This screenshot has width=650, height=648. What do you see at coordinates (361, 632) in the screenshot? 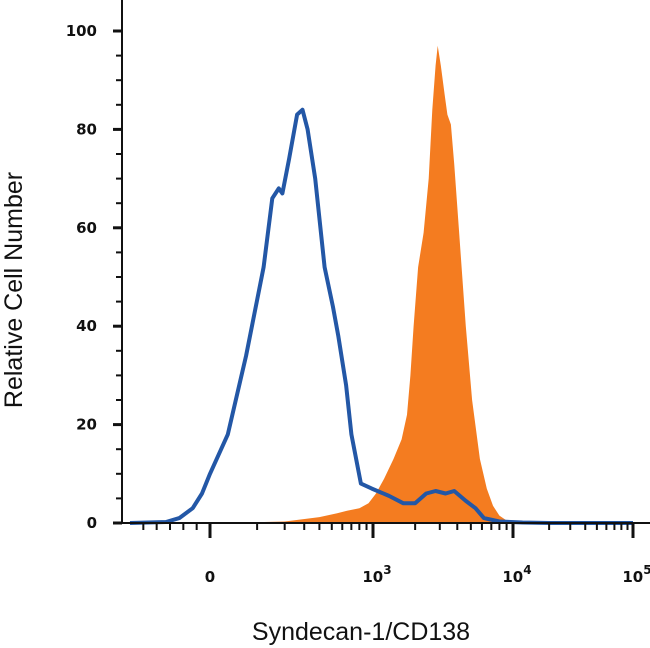
I see `x-axis-title: Syndecan-1/CD138` at bounding box center [361, 632].